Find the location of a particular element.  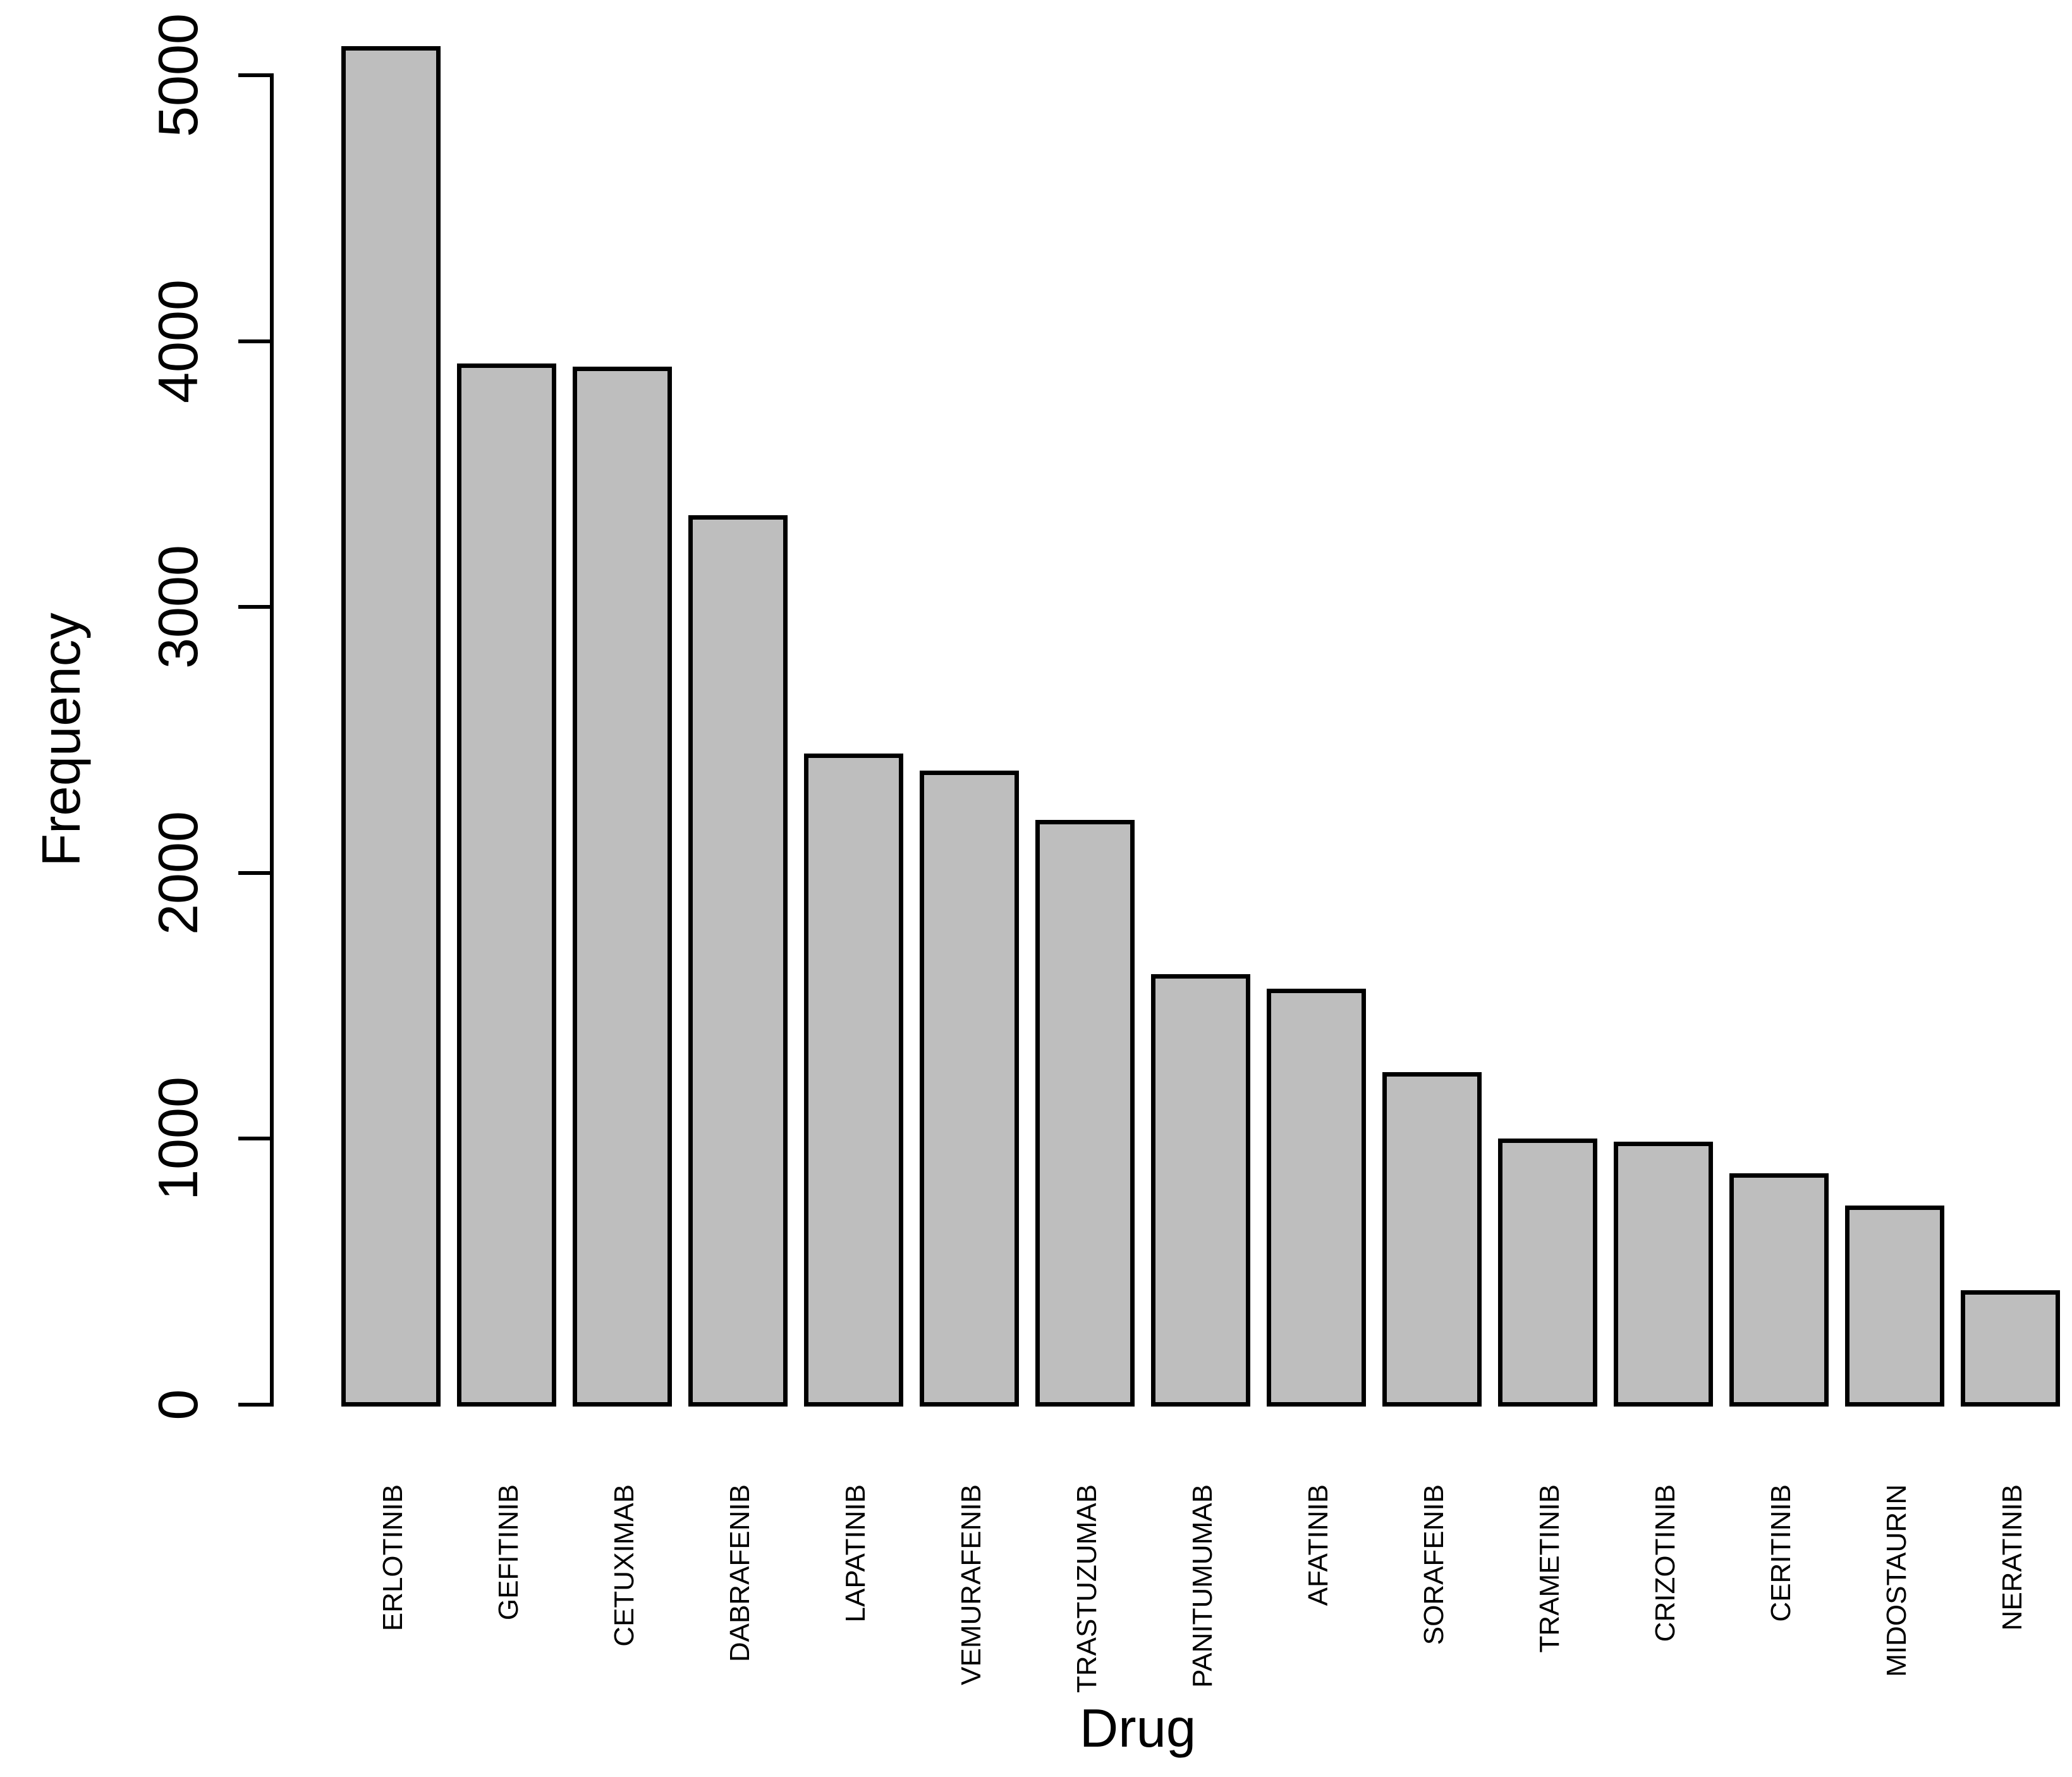

x-category-label: TRAMETINIB is located at coordinates (1549, 1568).